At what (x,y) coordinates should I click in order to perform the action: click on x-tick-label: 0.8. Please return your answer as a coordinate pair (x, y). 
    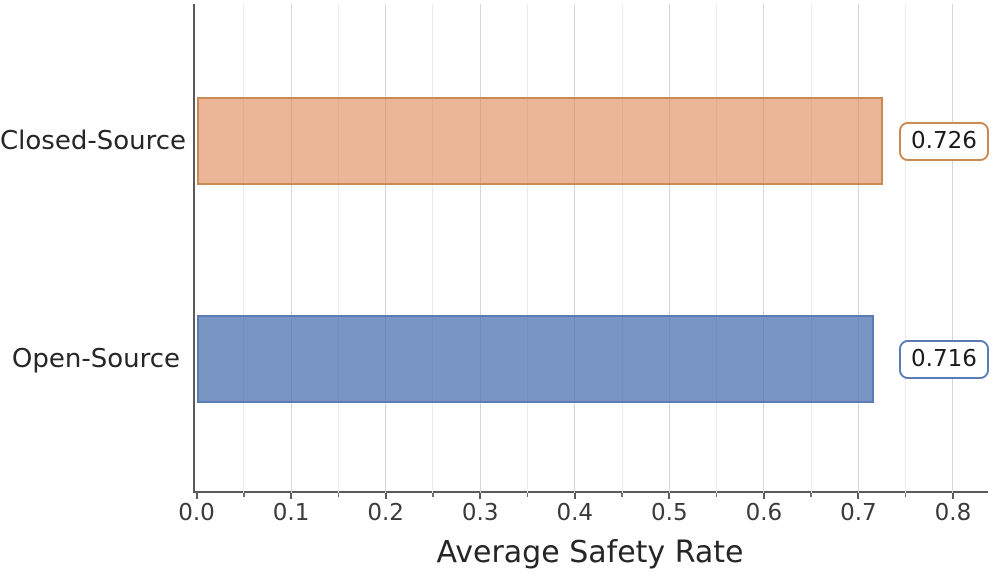
    Looking at the image, I should click on (953, 513).